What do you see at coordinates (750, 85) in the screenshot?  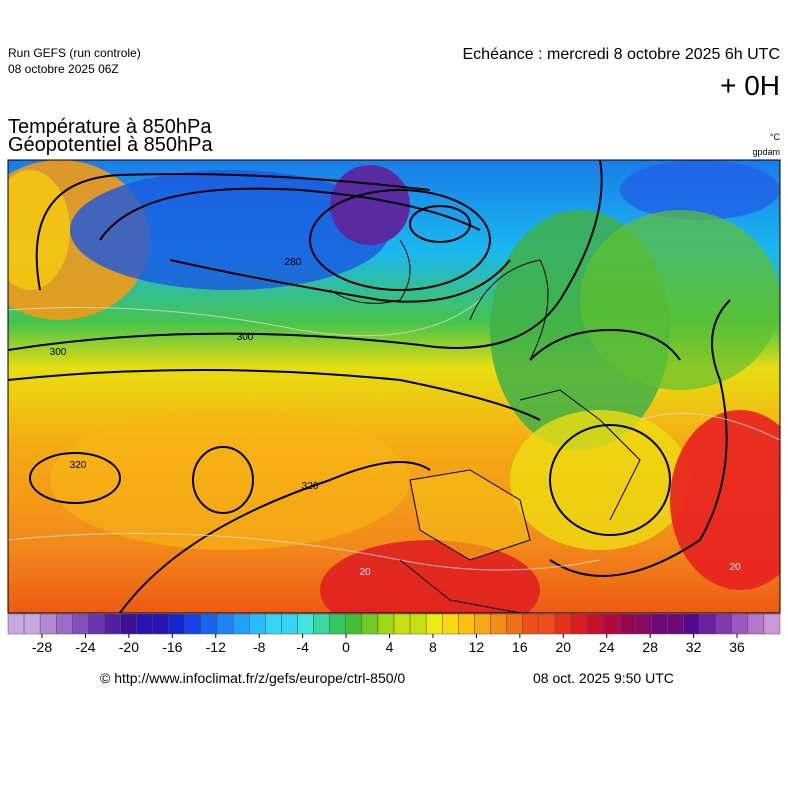 I see `lead-time: + 0H` at bounding box center [750, 85].